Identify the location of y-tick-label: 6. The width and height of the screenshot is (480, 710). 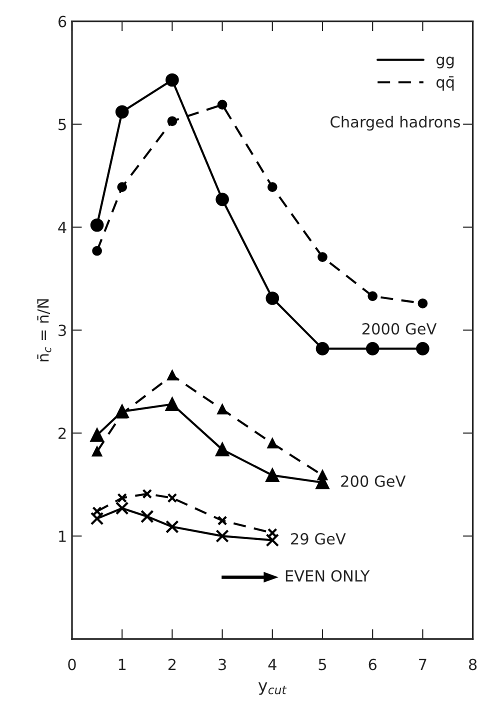
(62, 22).